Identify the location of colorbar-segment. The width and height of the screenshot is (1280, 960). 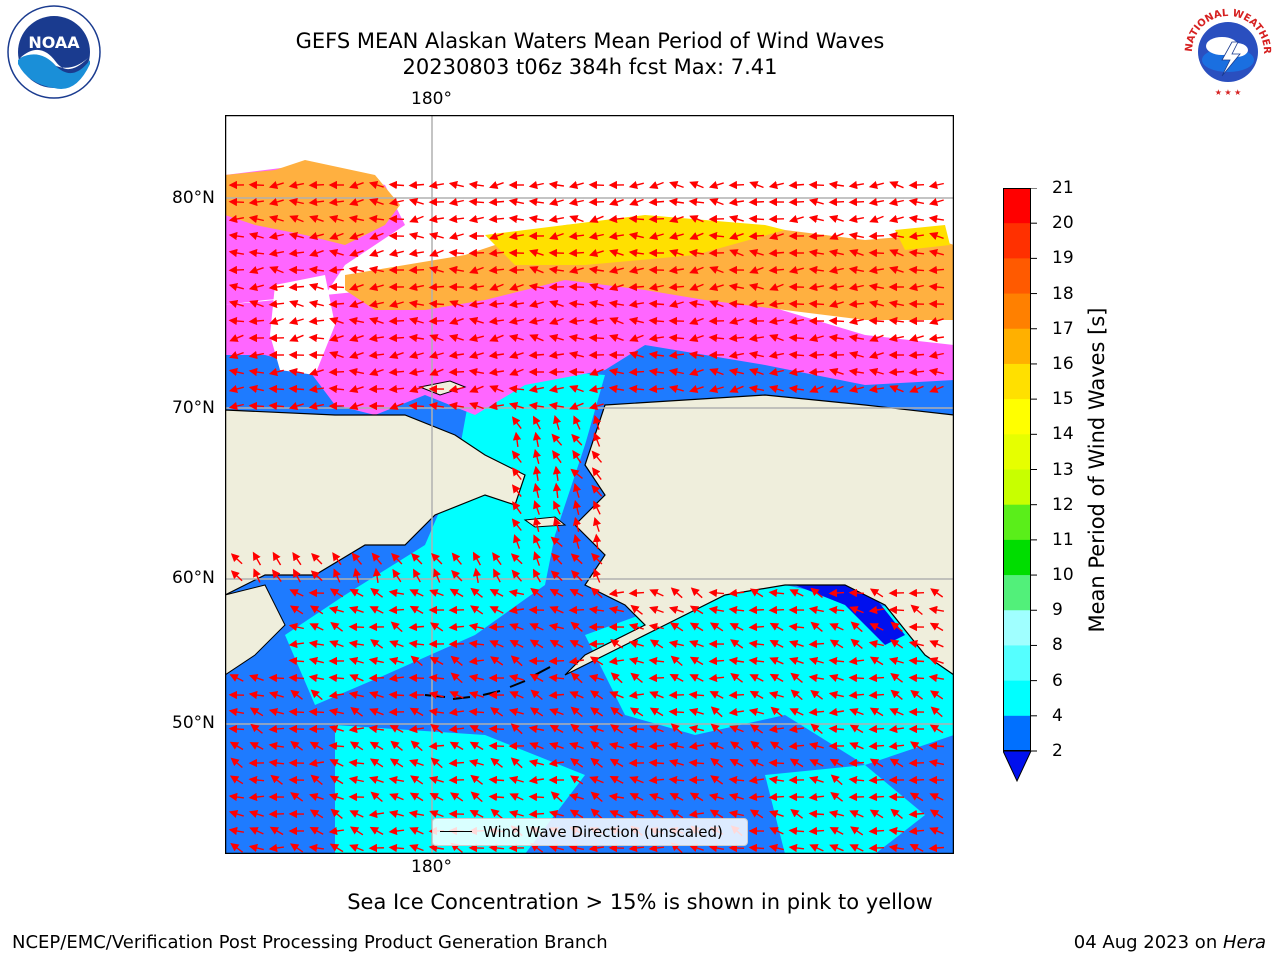
(1017, 557).